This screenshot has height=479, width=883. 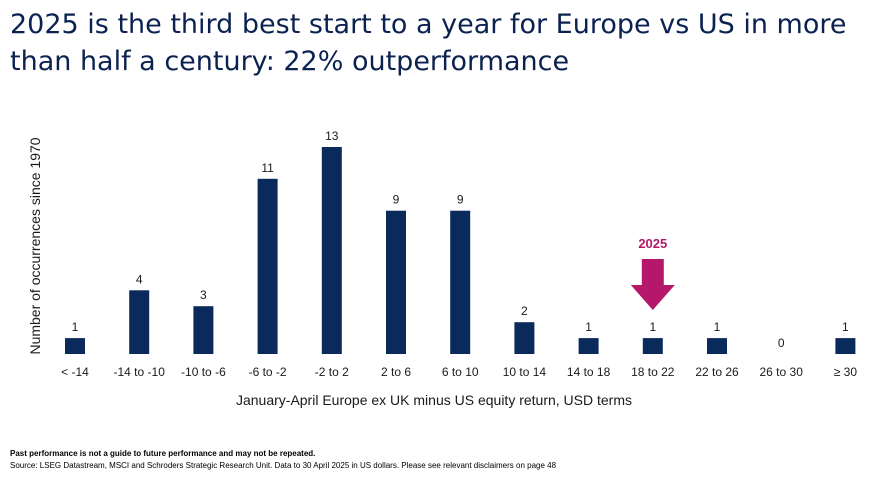 I want to click on value-label-3: 11, so click(x=267, y=168).